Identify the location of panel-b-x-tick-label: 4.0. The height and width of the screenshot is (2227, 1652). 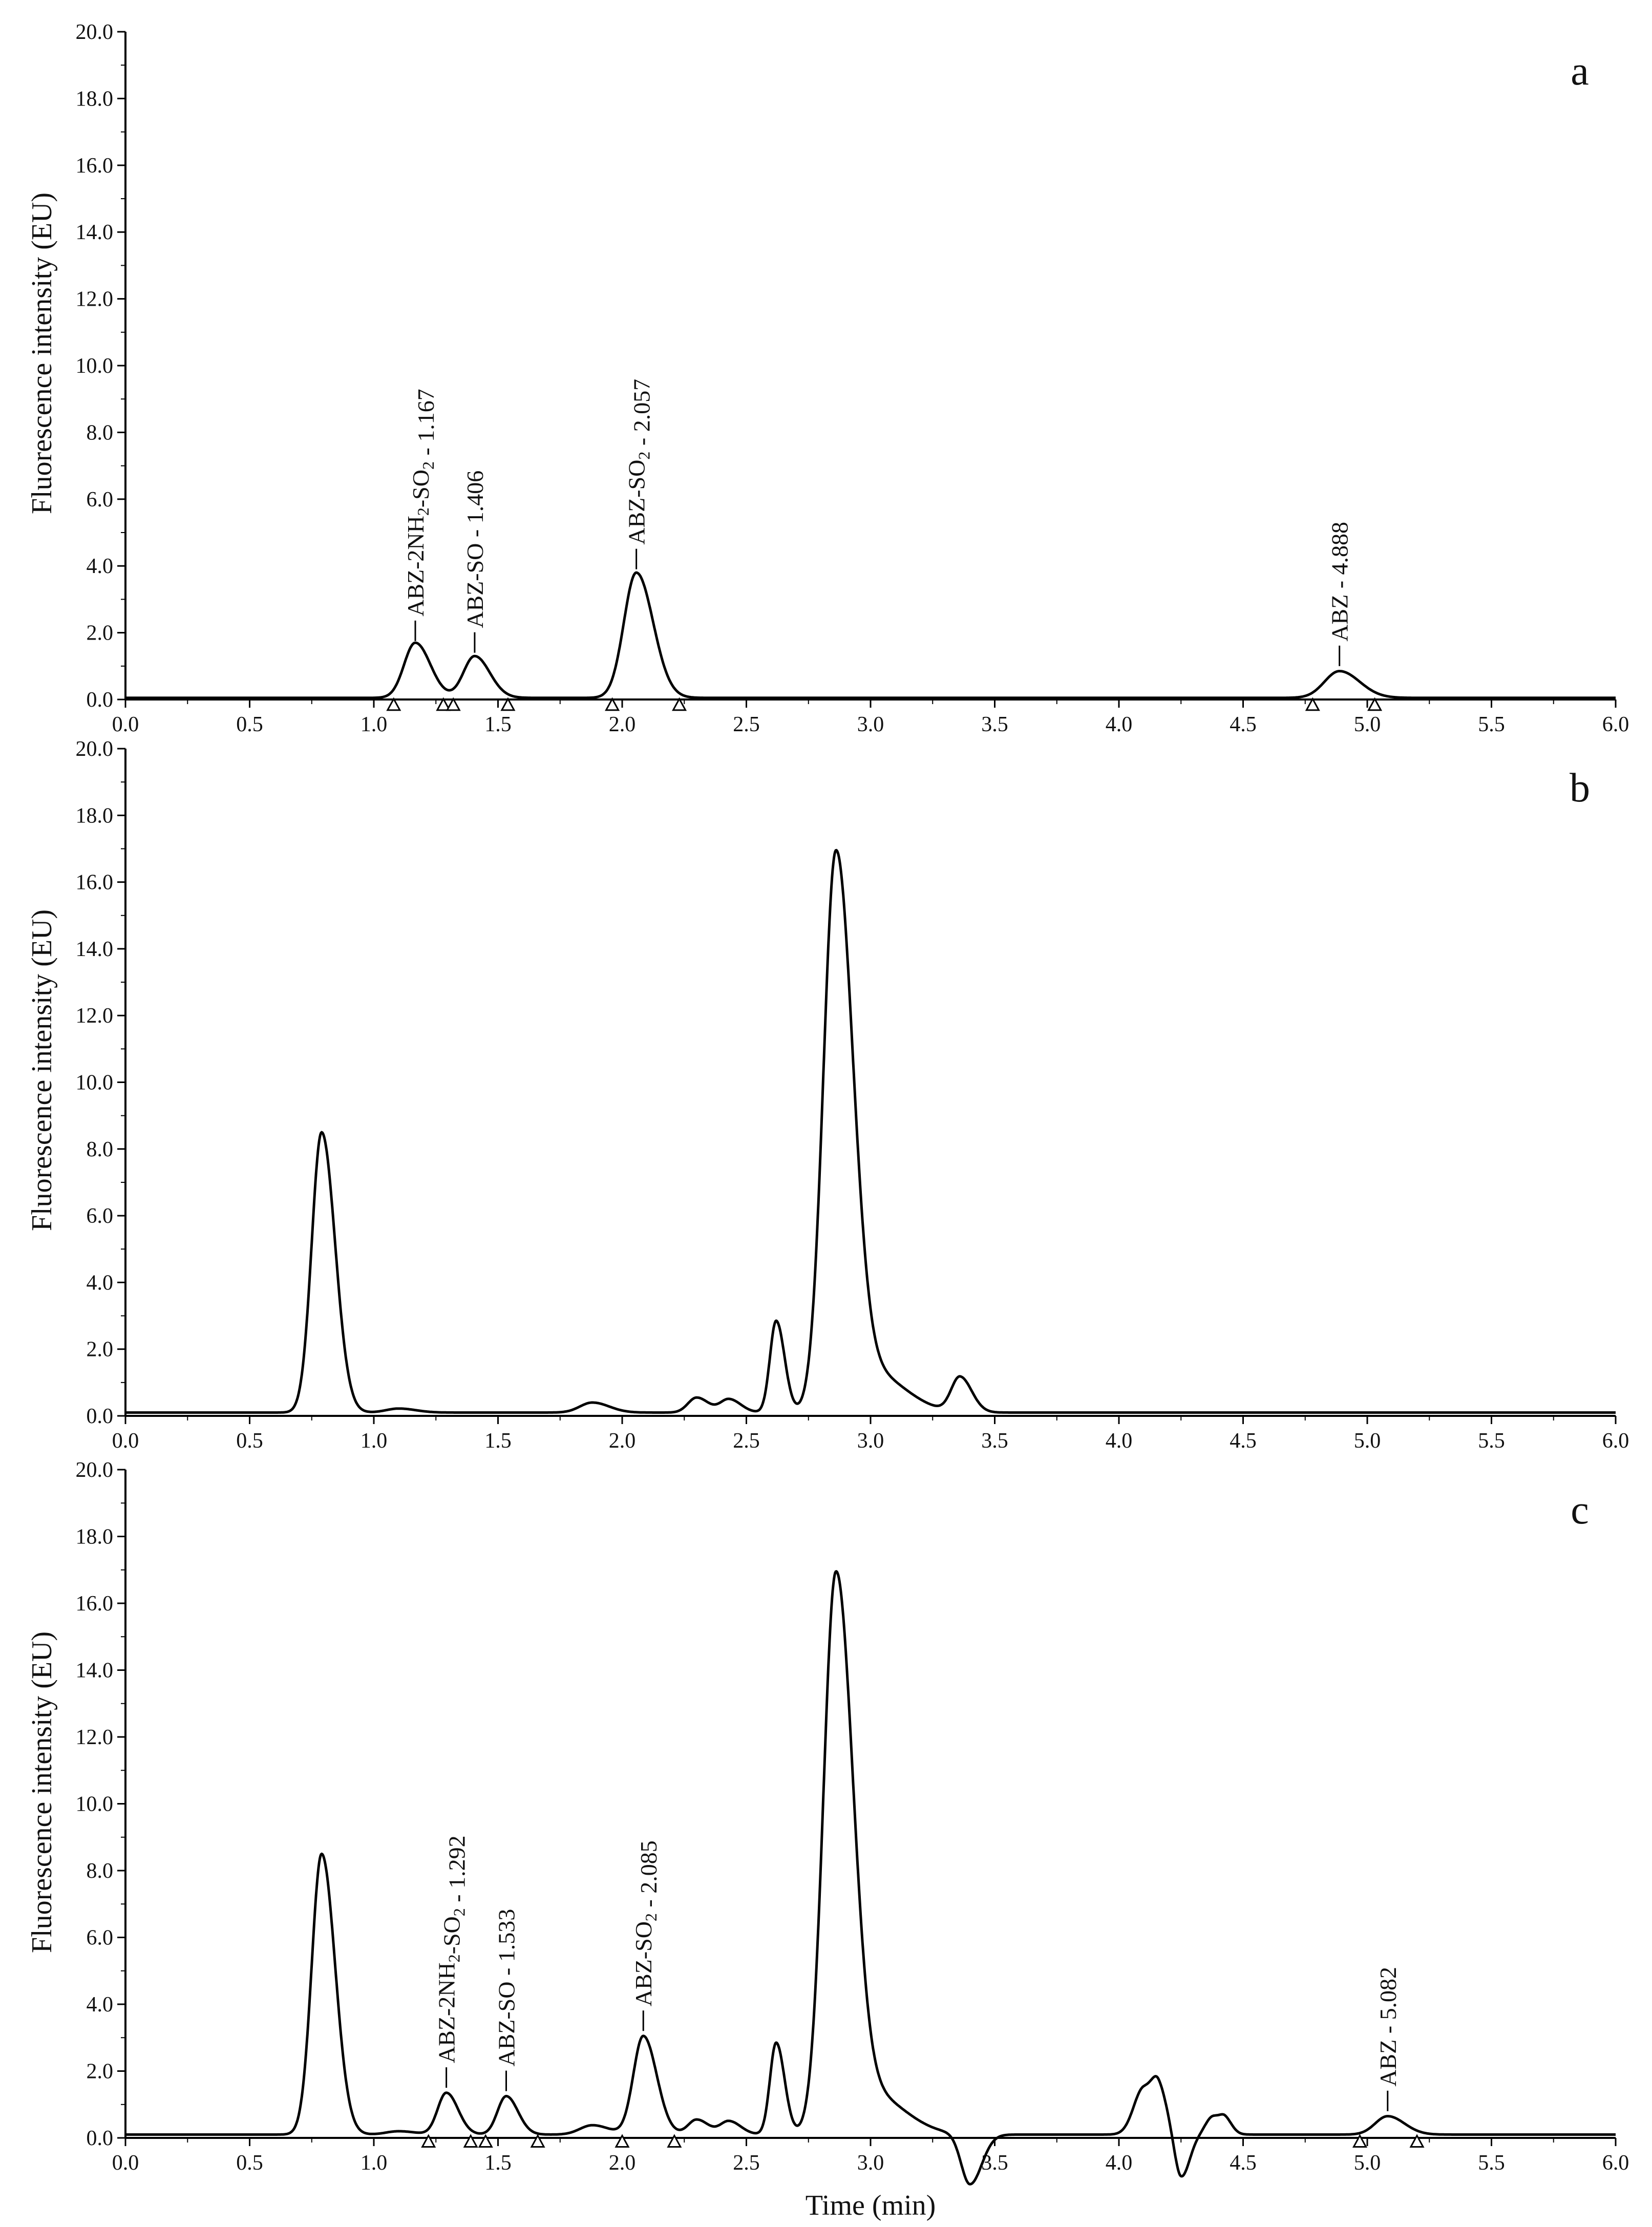
(1119, 1441).